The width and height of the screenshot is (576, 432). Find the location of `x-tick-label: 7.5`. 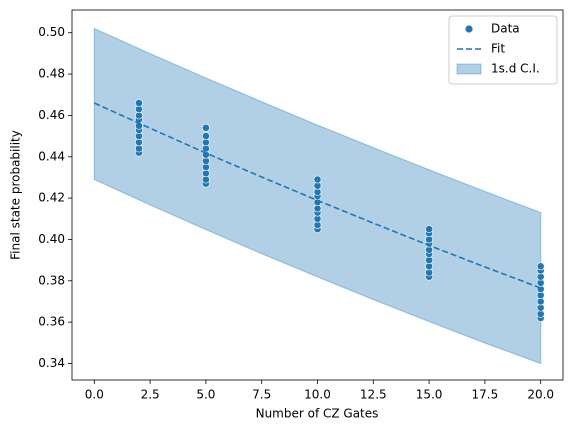

x-tick-label: 7.5 is located at coordinates (261, 395).